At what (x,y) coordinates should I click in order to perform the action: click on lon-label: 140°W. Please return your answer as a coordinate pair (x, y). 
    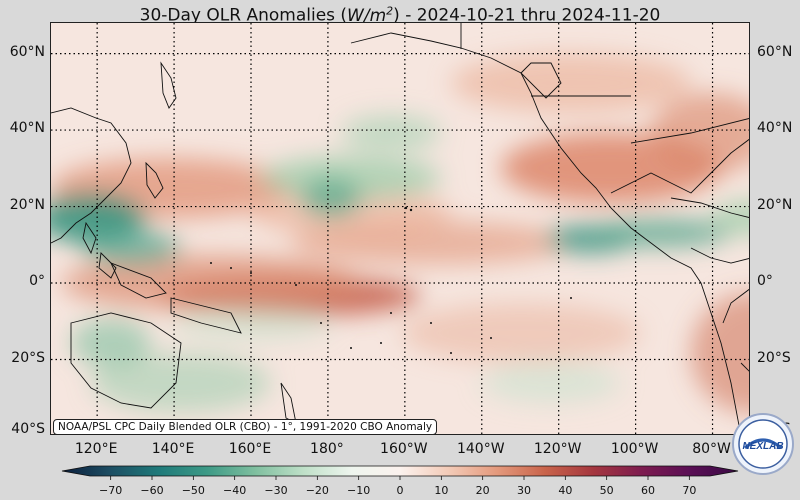
    Looking at the image, I should click on (480, 449).